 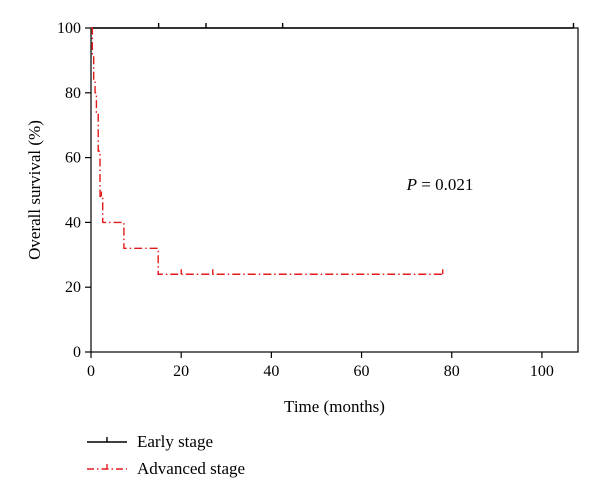 What do you see at coordinates (73, 222) in the screenshot?
I see `y-tick-label-40: 40` at bounding box center [73, 222].